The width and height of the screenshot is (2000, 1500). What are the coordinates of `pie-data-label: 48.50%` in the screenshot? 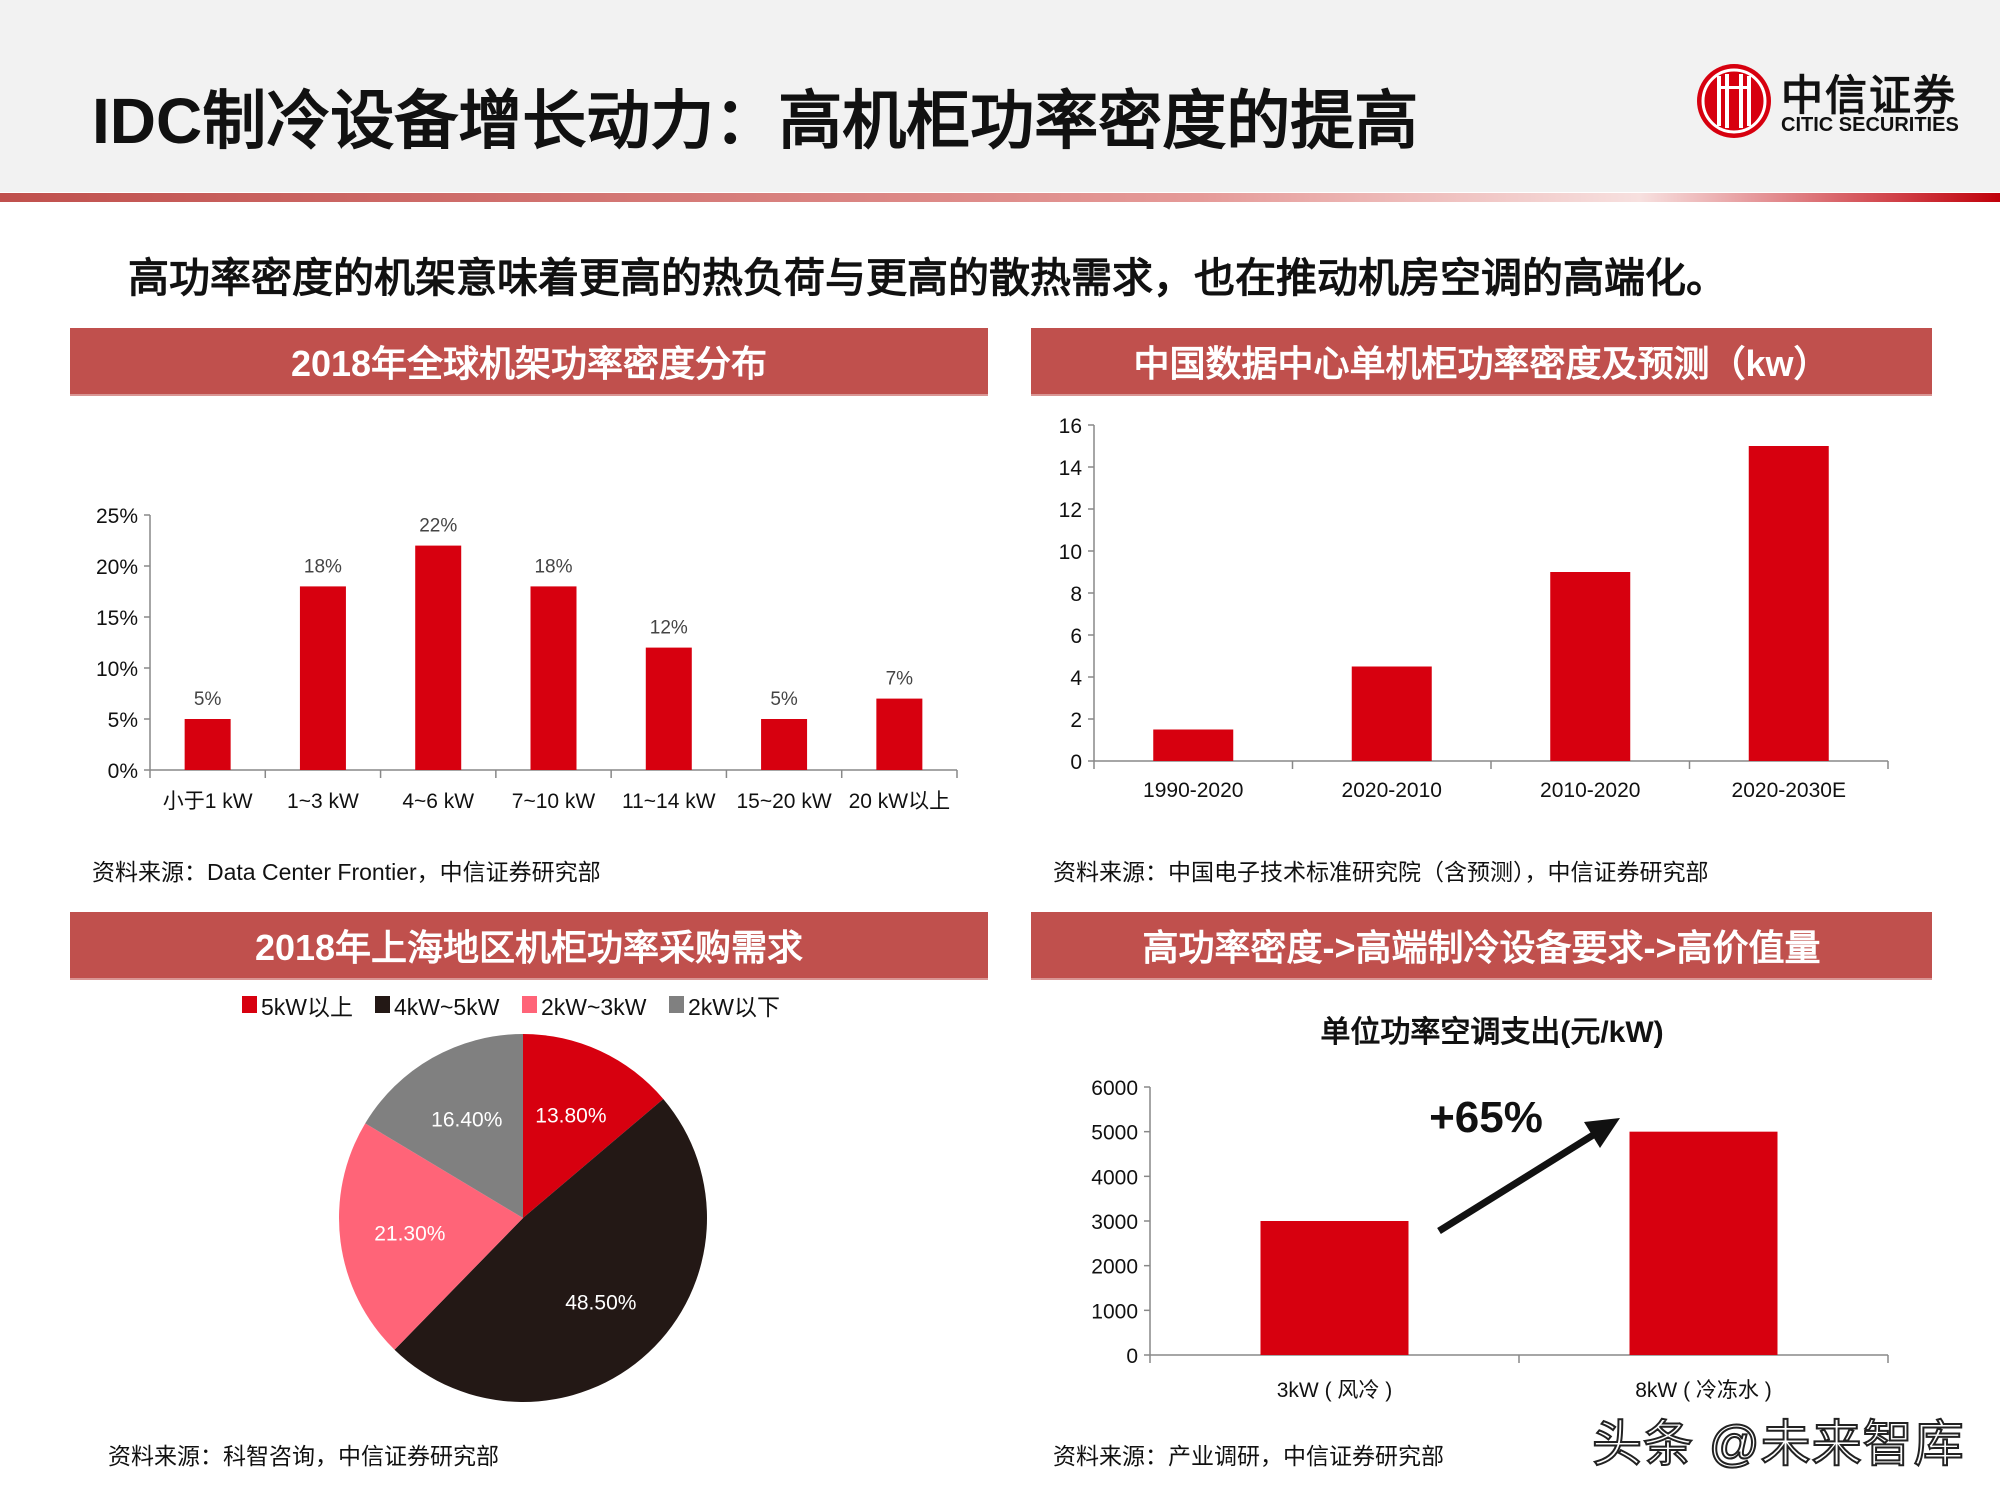 It's located at (600, 1302).